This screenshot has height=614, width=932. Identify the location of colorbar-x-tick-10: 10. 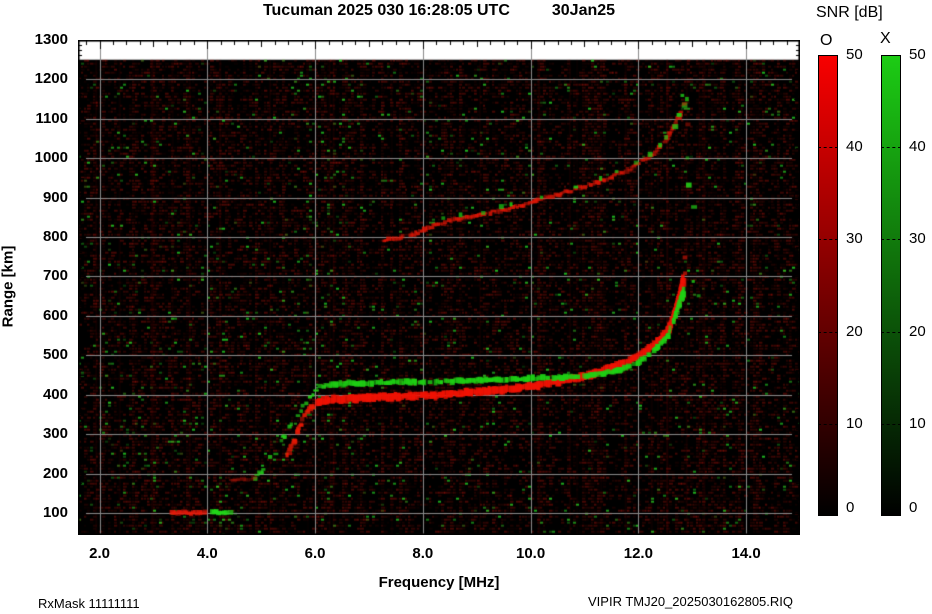
(917, 423).